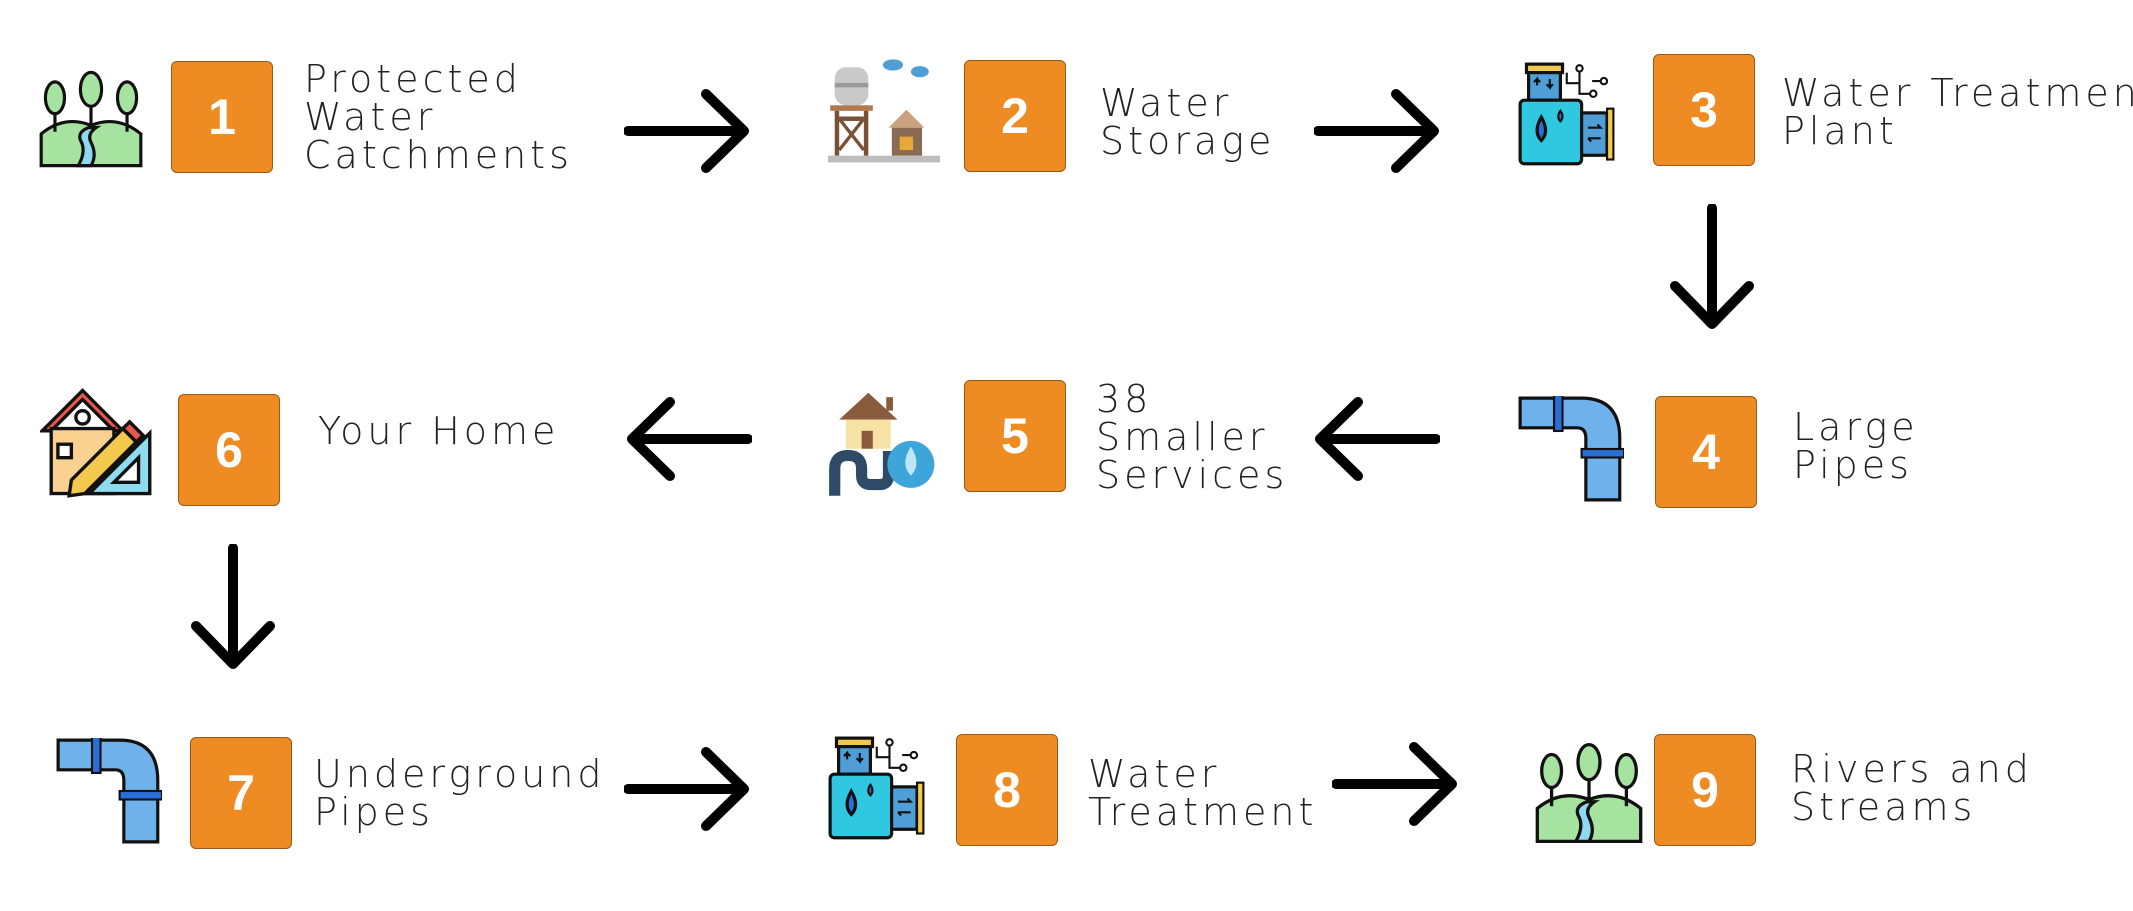 This screenshot has width=2133, height=911. I want to click on step-label-line: Smaller, so click(1182, 437).